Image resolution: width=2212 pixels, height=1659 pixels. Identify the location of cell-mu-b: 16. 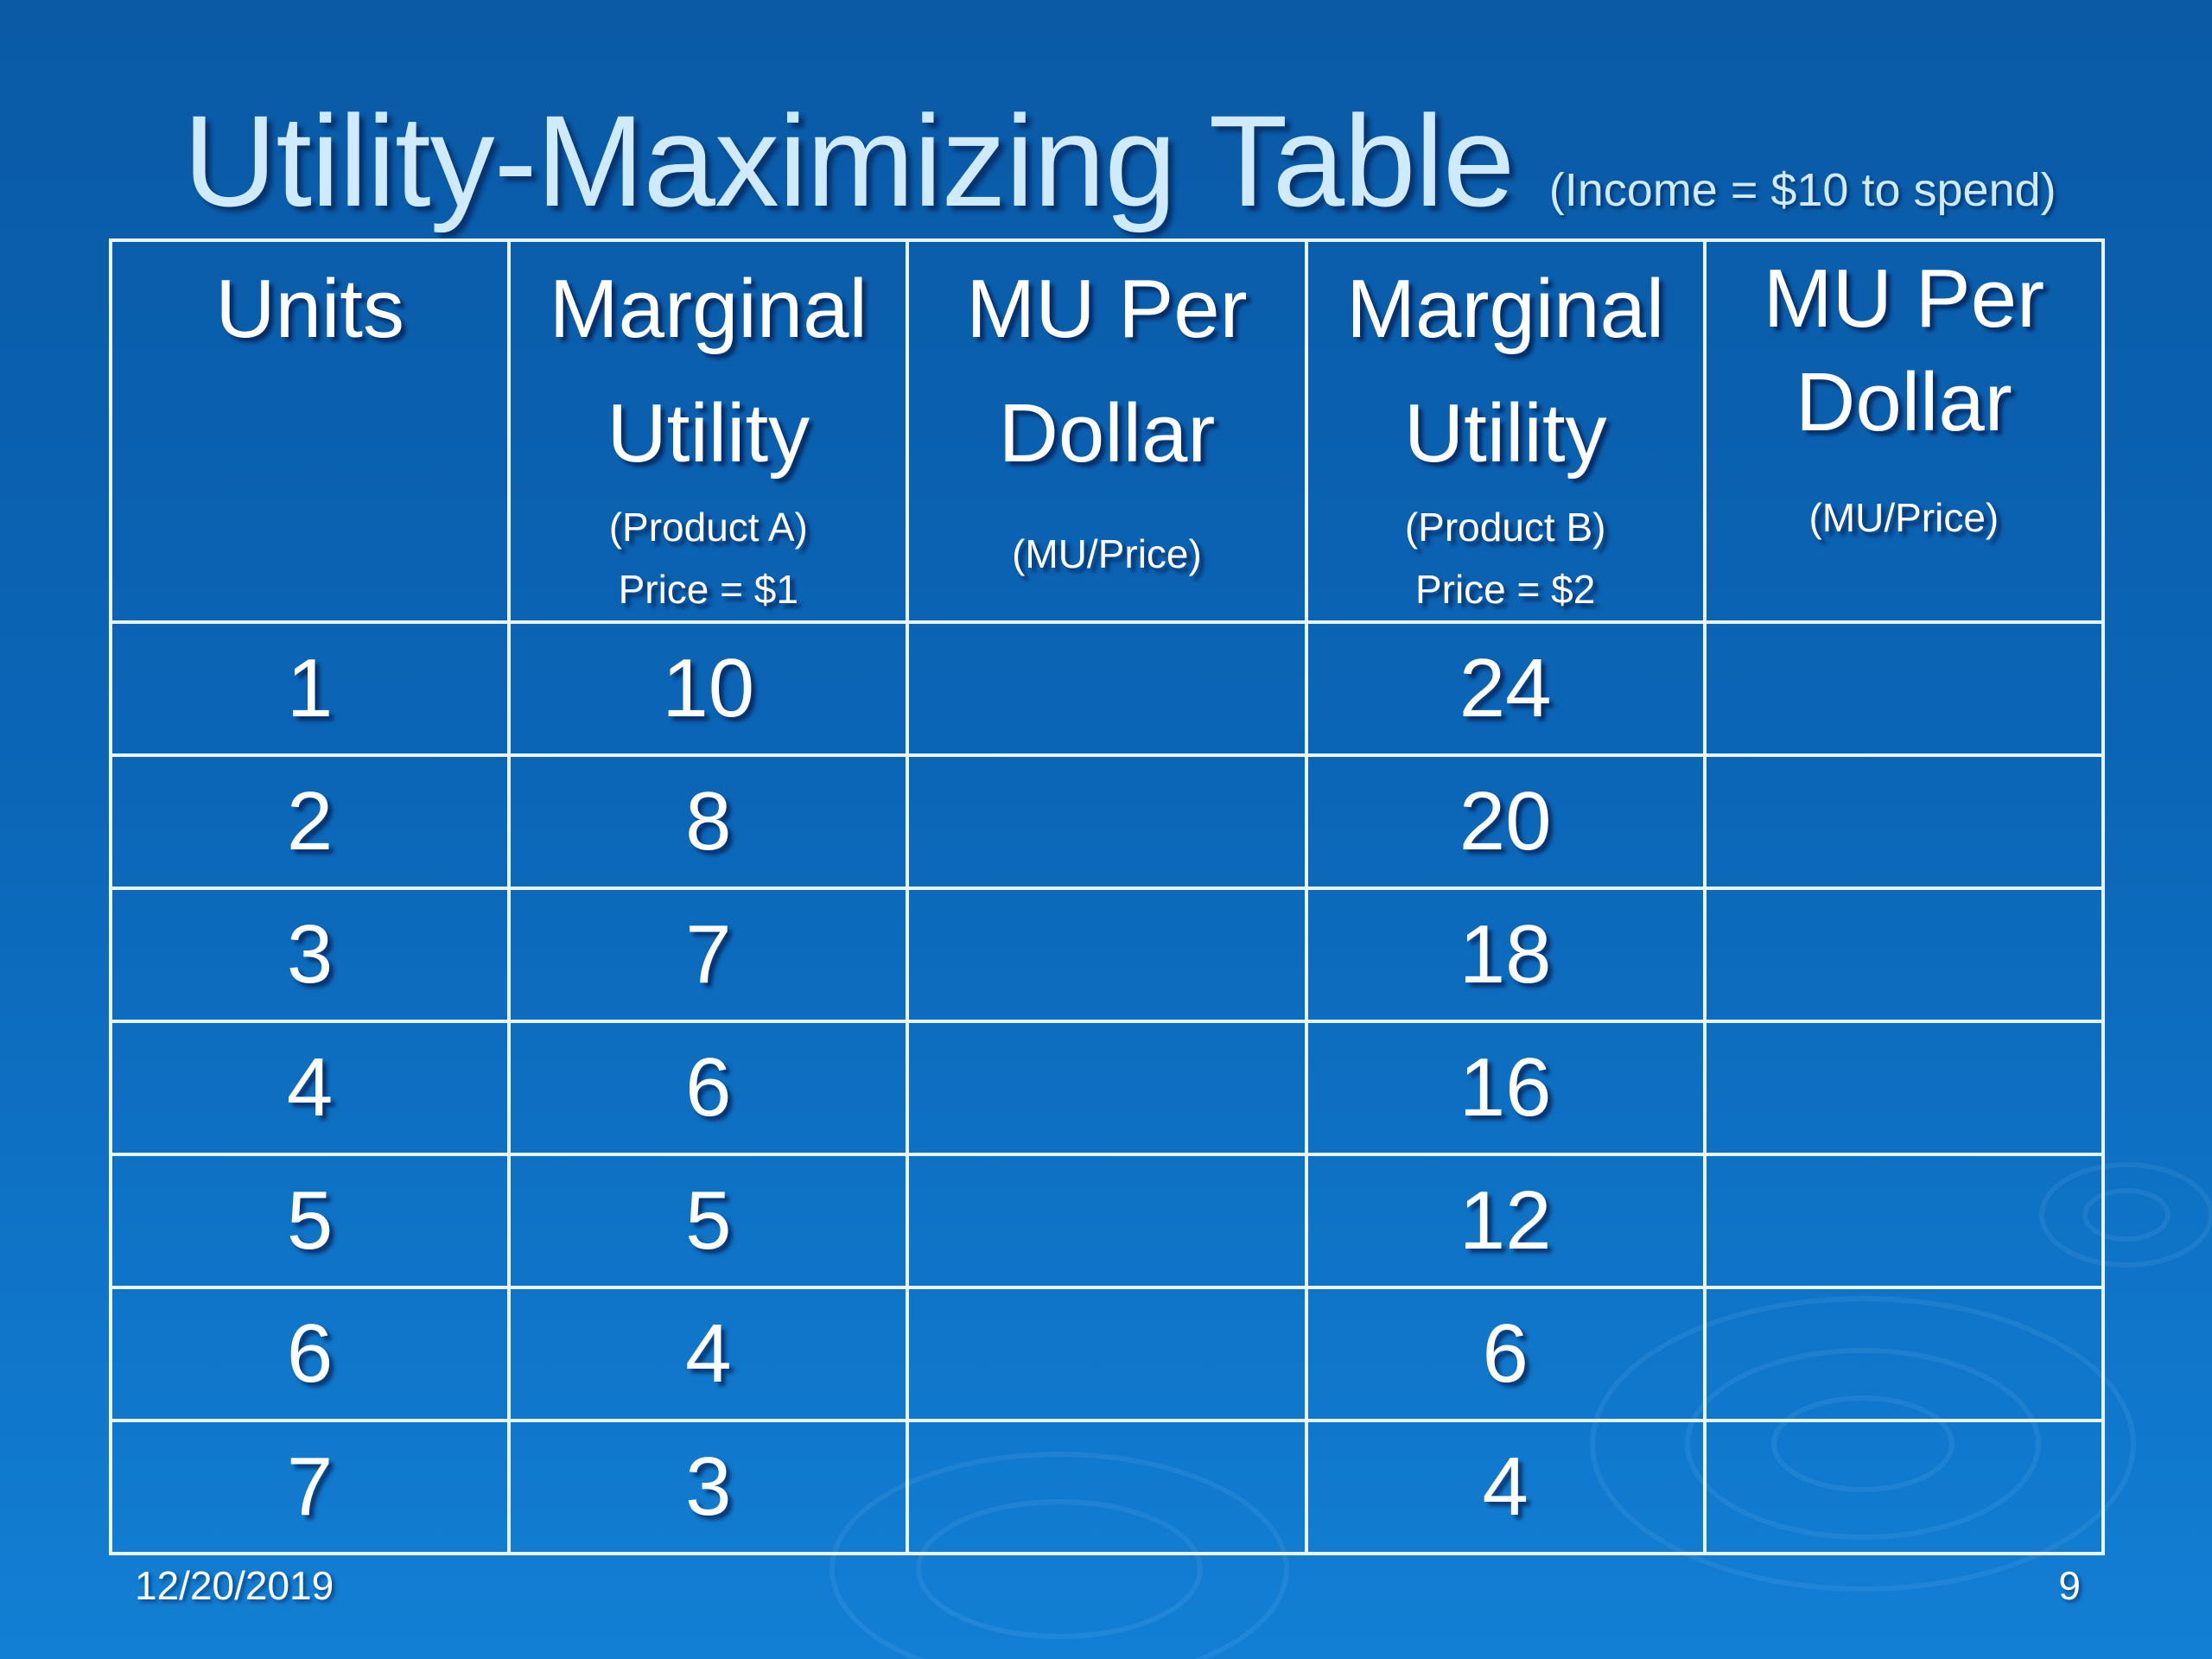
(1505, 1088).